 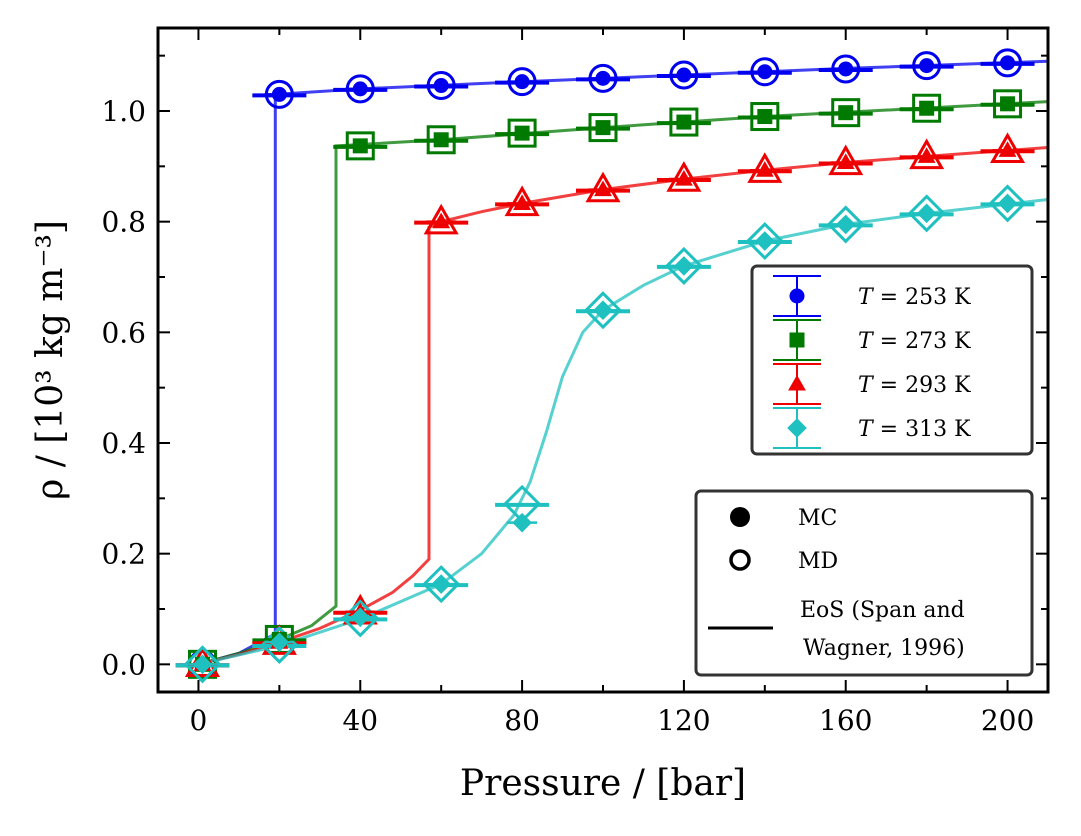 What do you see at coordinates (797, 382) in the screenshot?
I see `legend-marker-triangle` at bounding box center [797, 382].